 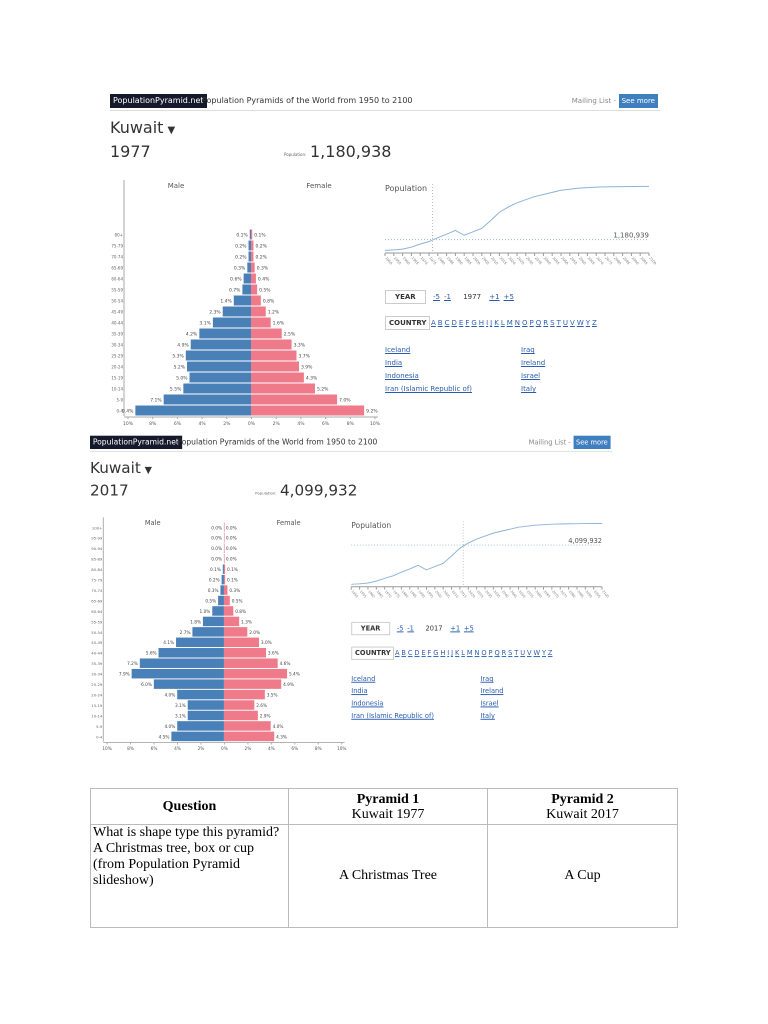 I want to click on line-x-tick-label: 1950, so click(x=388, y=260).